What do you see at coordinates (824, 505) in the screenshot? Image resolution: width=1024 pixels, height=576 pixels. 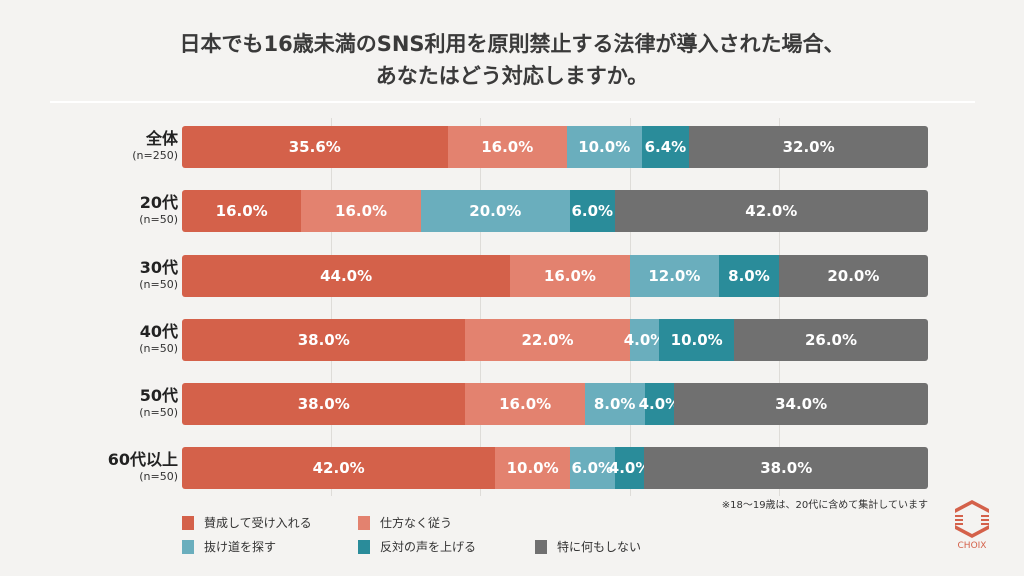 I see `footnote: ※18〜19歳は、20代に含めて集計しています` at bounding box center [824, 505].